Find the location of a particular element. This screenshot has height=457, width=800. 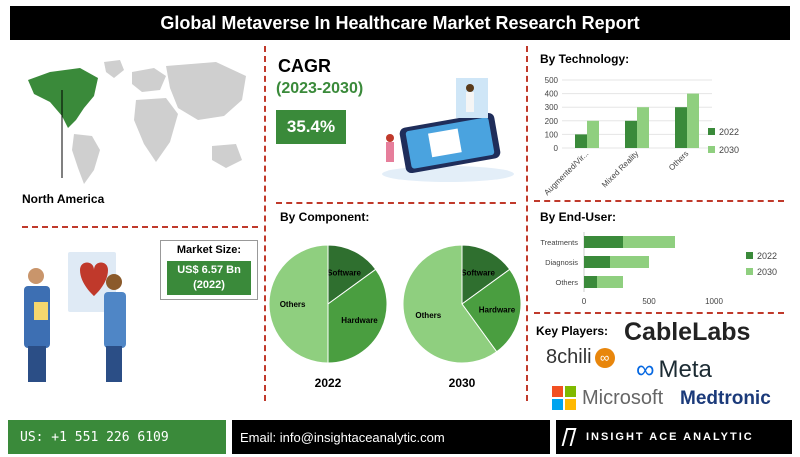

windows-squares-icon is located at coordinates (564, 398).